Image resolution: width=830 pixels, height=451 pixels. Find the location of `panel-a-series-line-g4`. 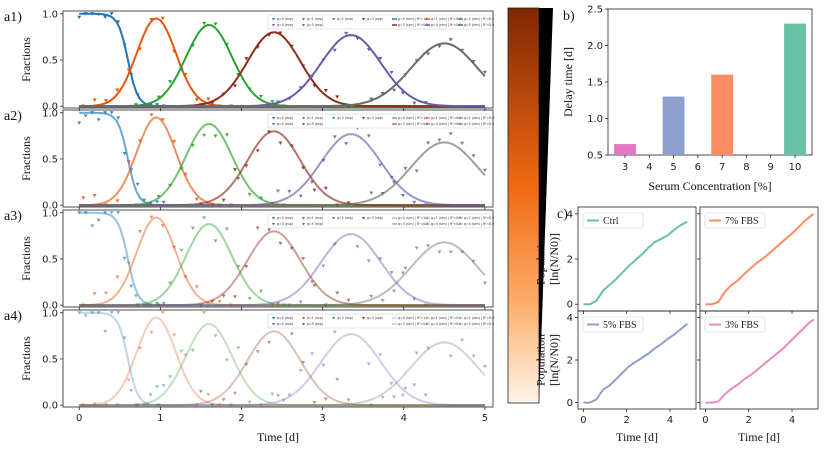

panel-a-series-line-g4 is located at coordinates (282, 370).